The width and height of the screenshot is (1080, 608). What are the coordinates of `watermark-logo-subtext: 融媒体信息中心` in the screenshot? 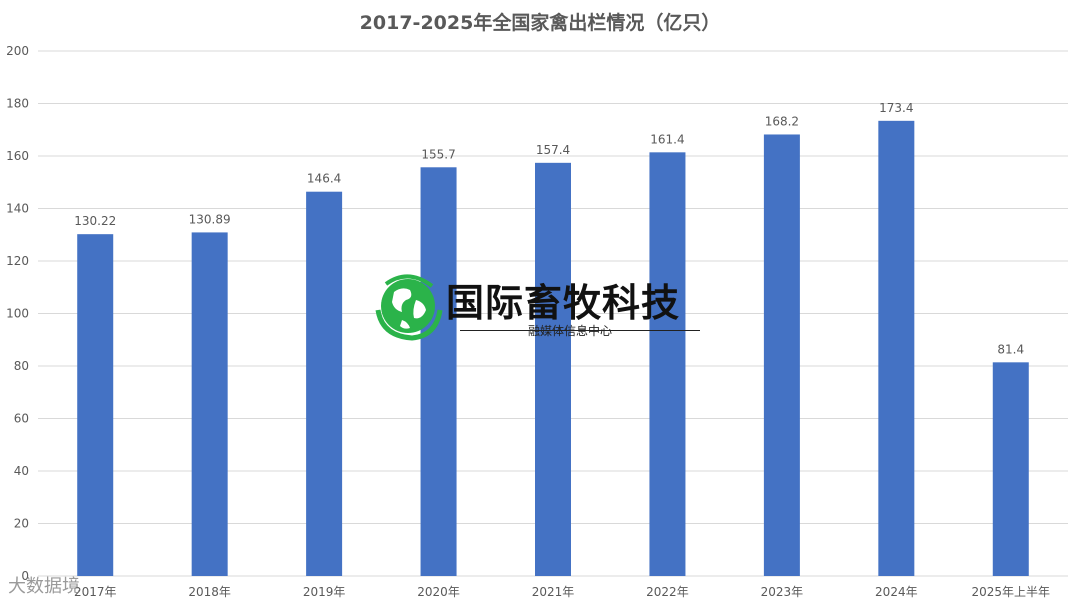 It's located at (570, 331).